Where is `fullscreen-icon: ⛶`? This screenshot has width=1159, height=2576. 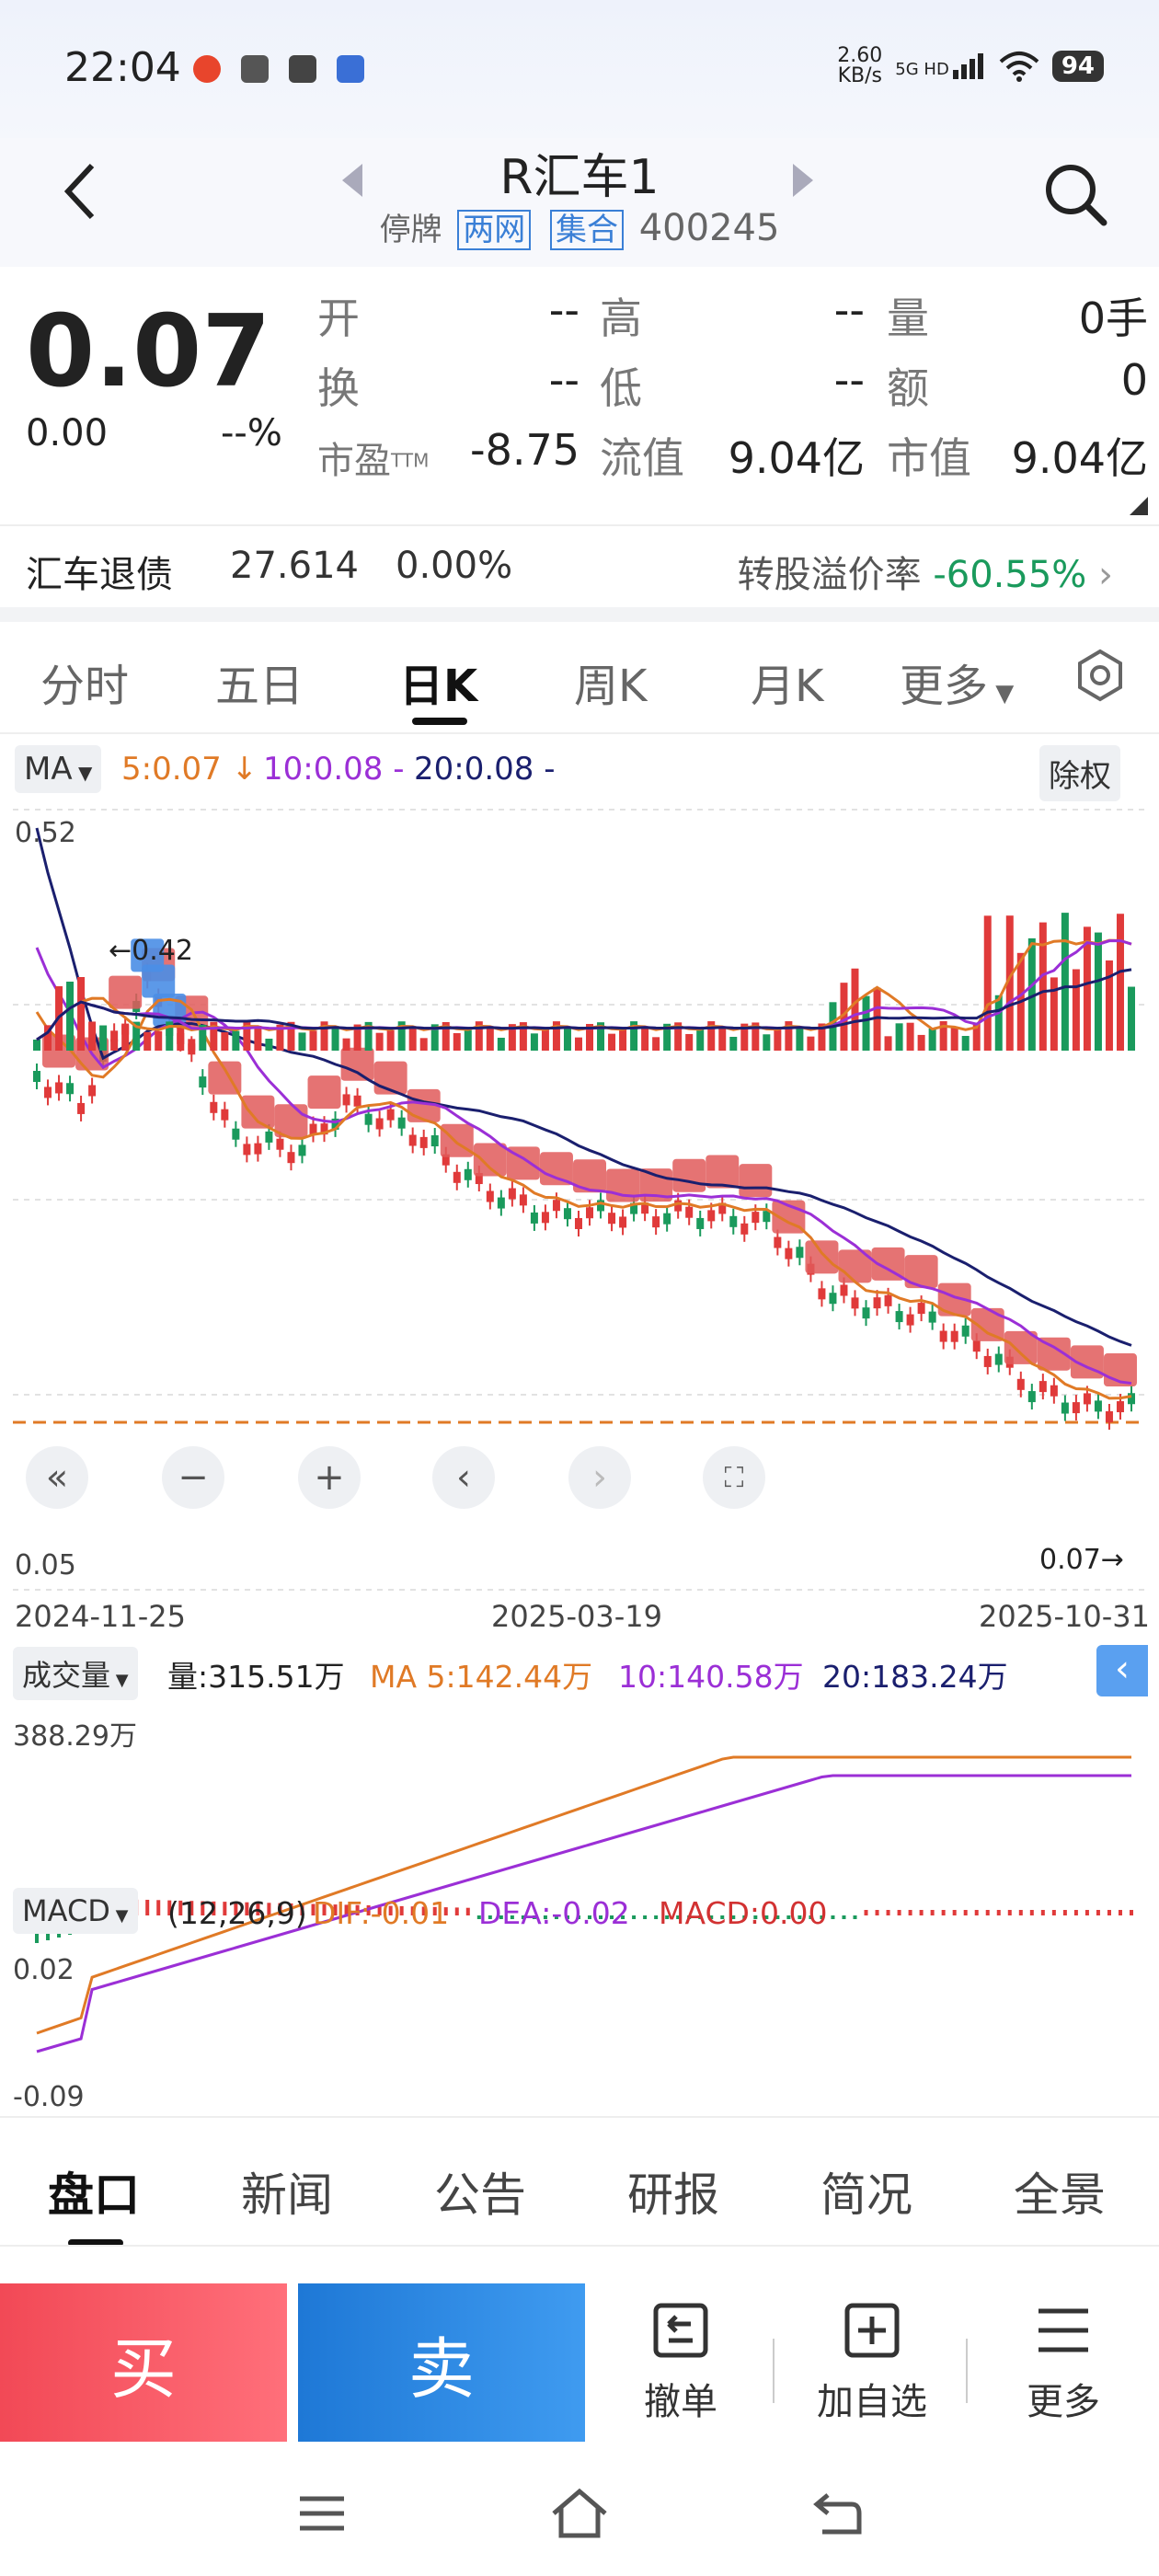 fullscreen-icon: ⛶ is located at coordinates (734, 1477).